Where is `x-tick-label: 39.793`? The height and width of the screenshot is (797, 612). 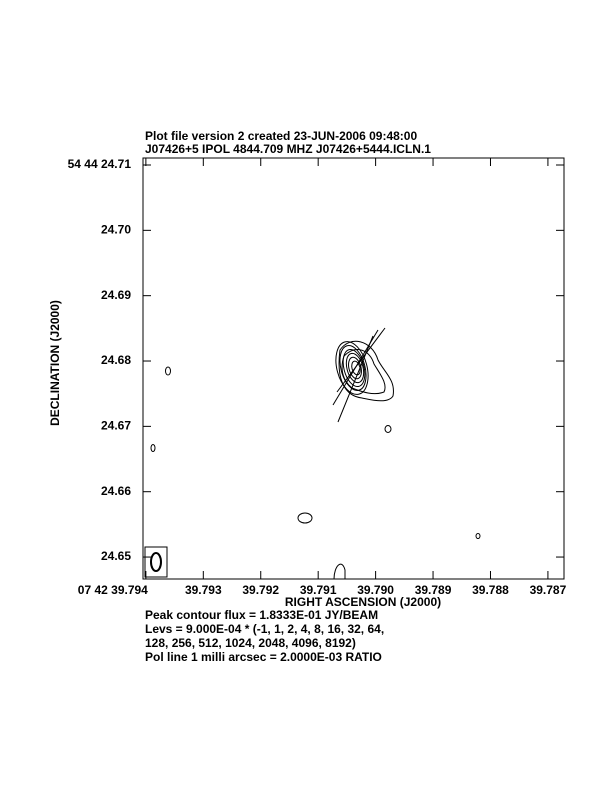
x-tick-label: 39.793 is located at coordinates (203, 590).